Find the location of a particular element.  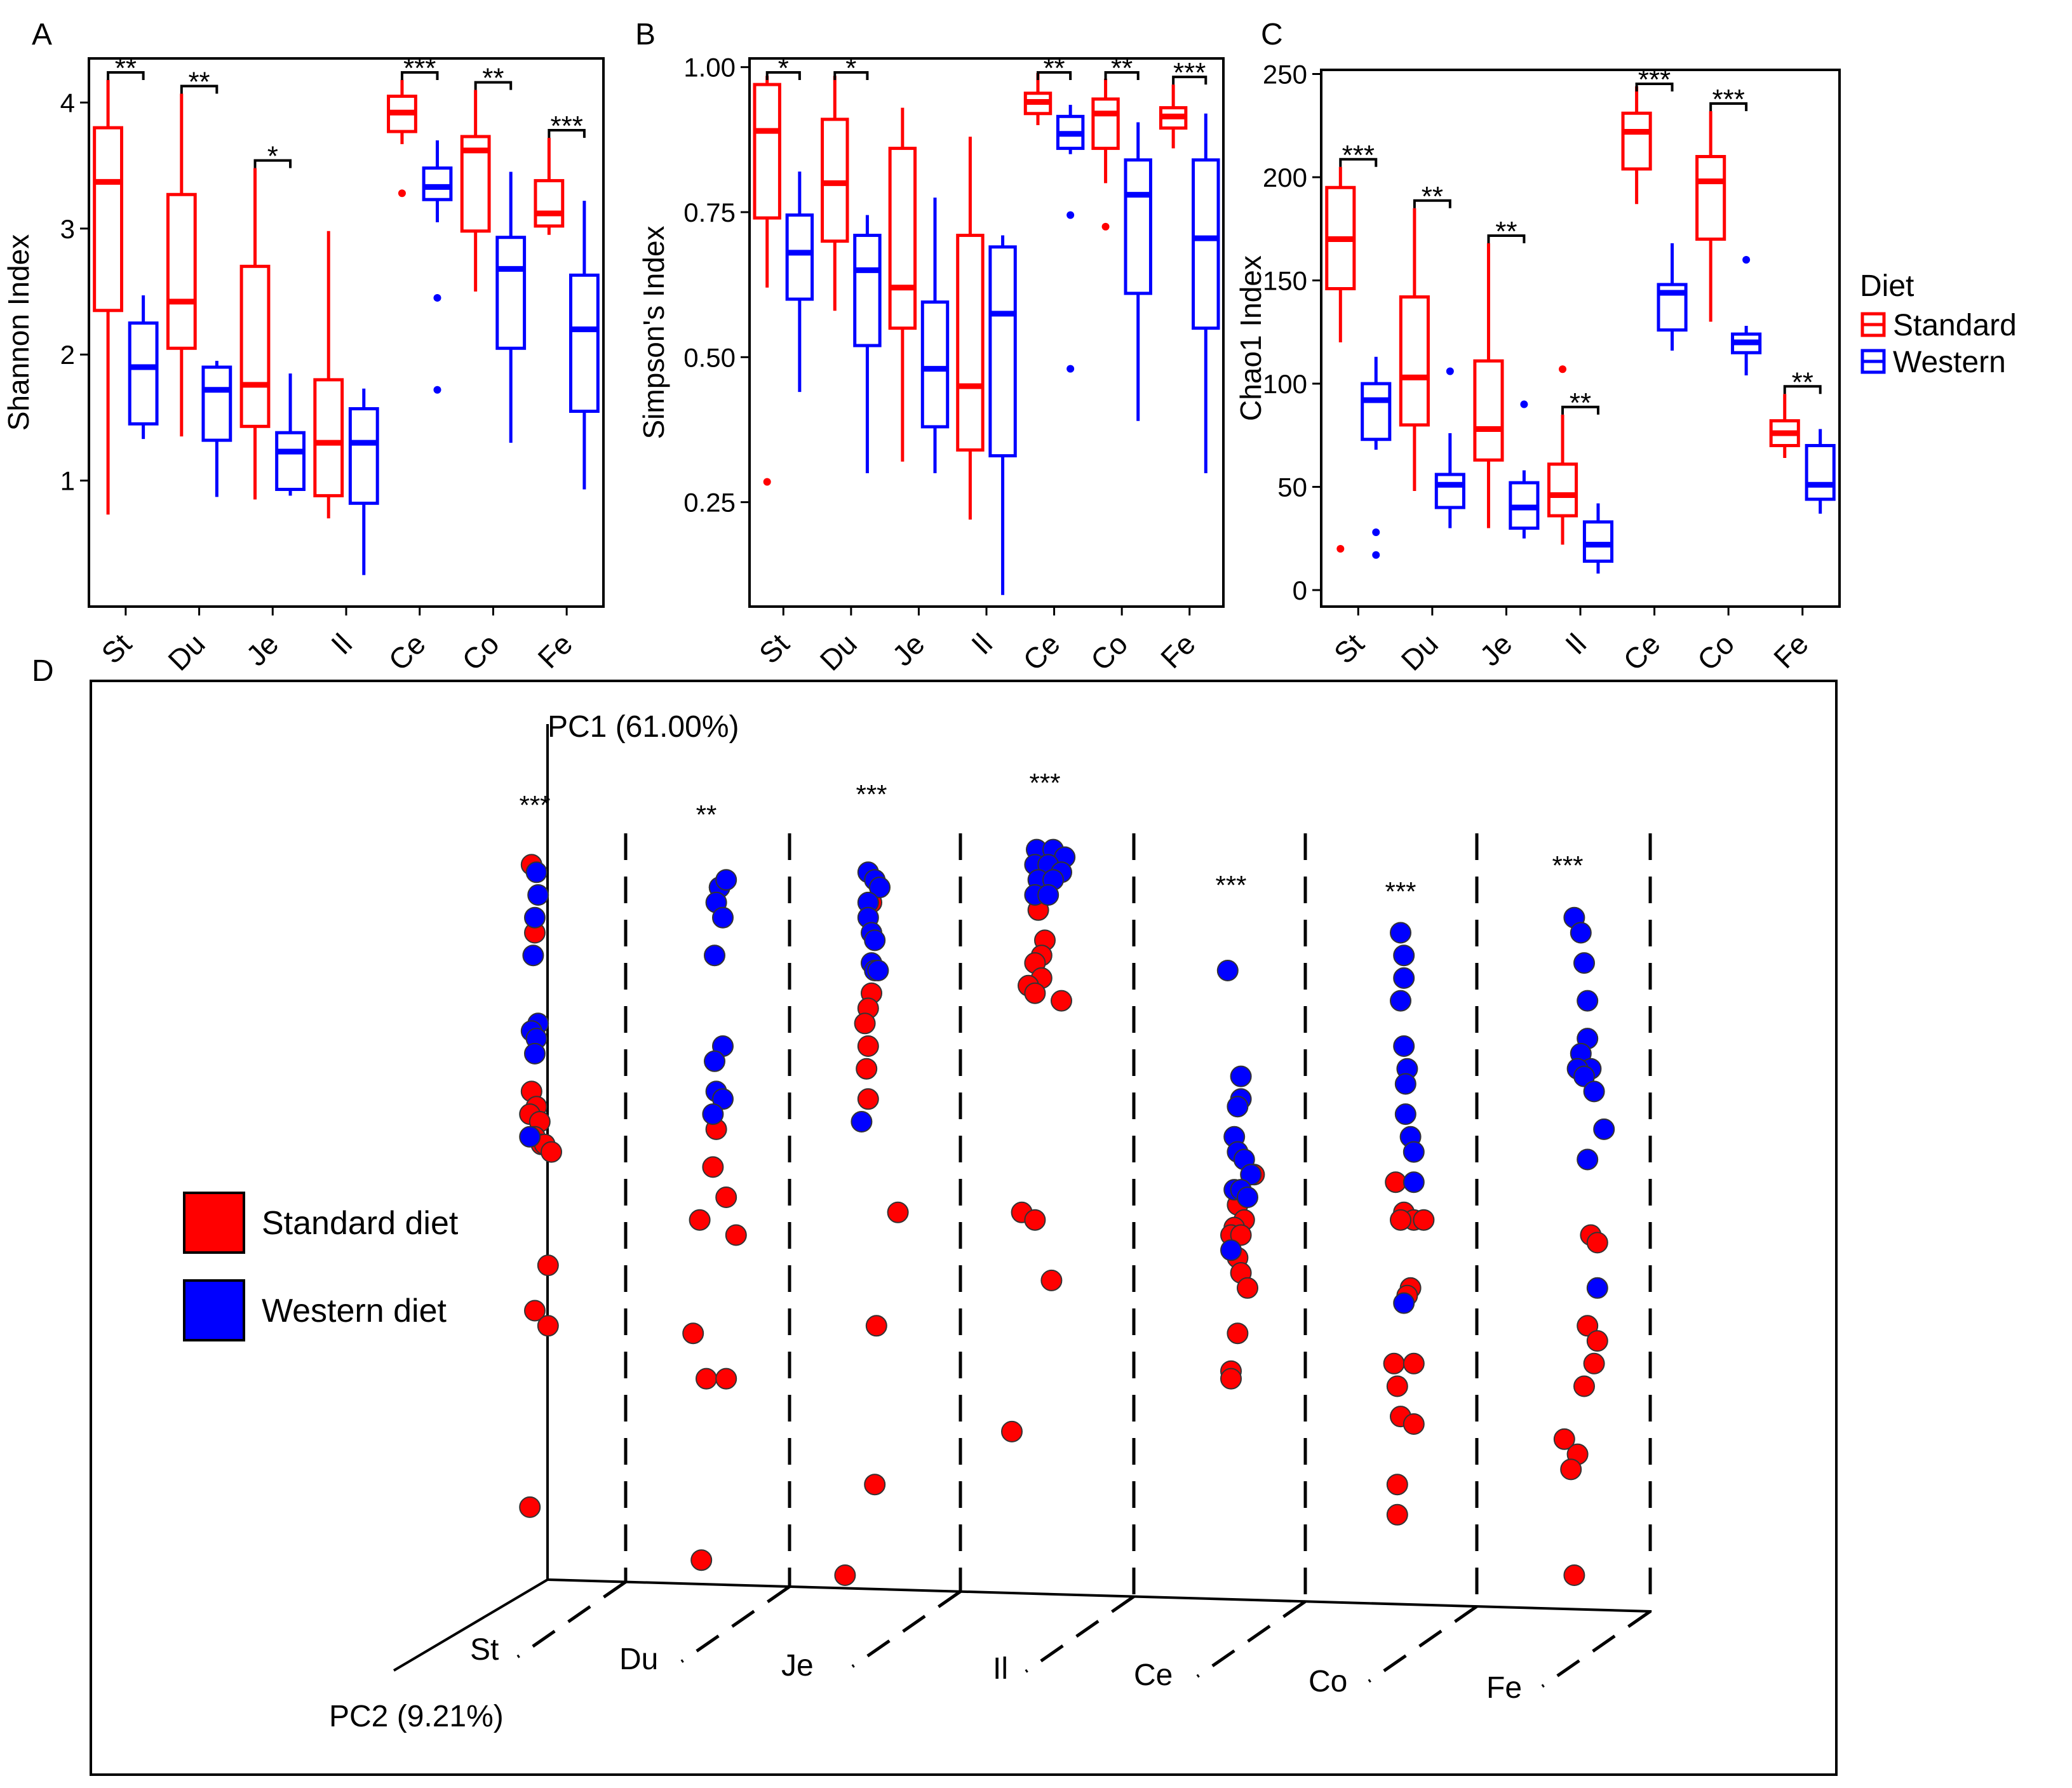

legend-swatch-standard is located at coordinates (214, 1223).